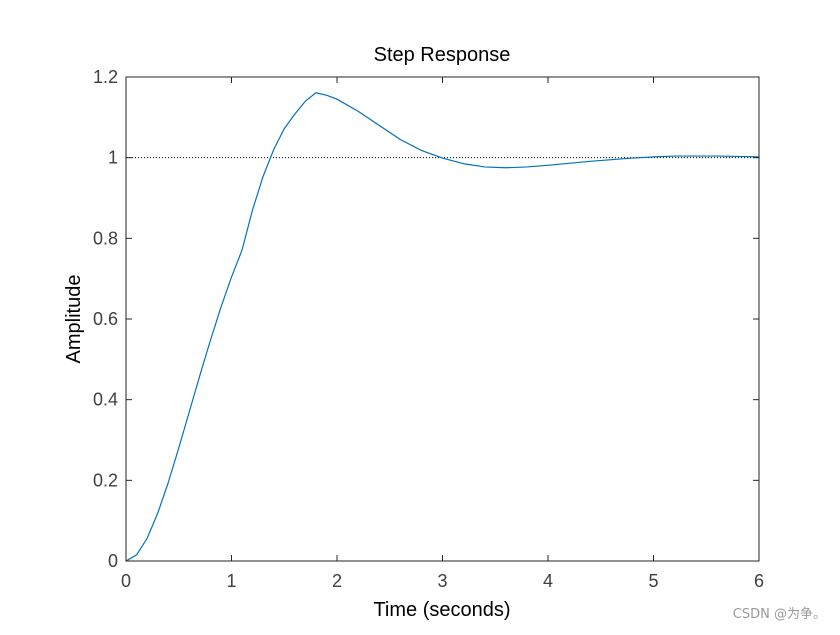 The width and height of the screenshot is (840, 635). I want to click on y-tick-label: 0.2, so click(105, 480).